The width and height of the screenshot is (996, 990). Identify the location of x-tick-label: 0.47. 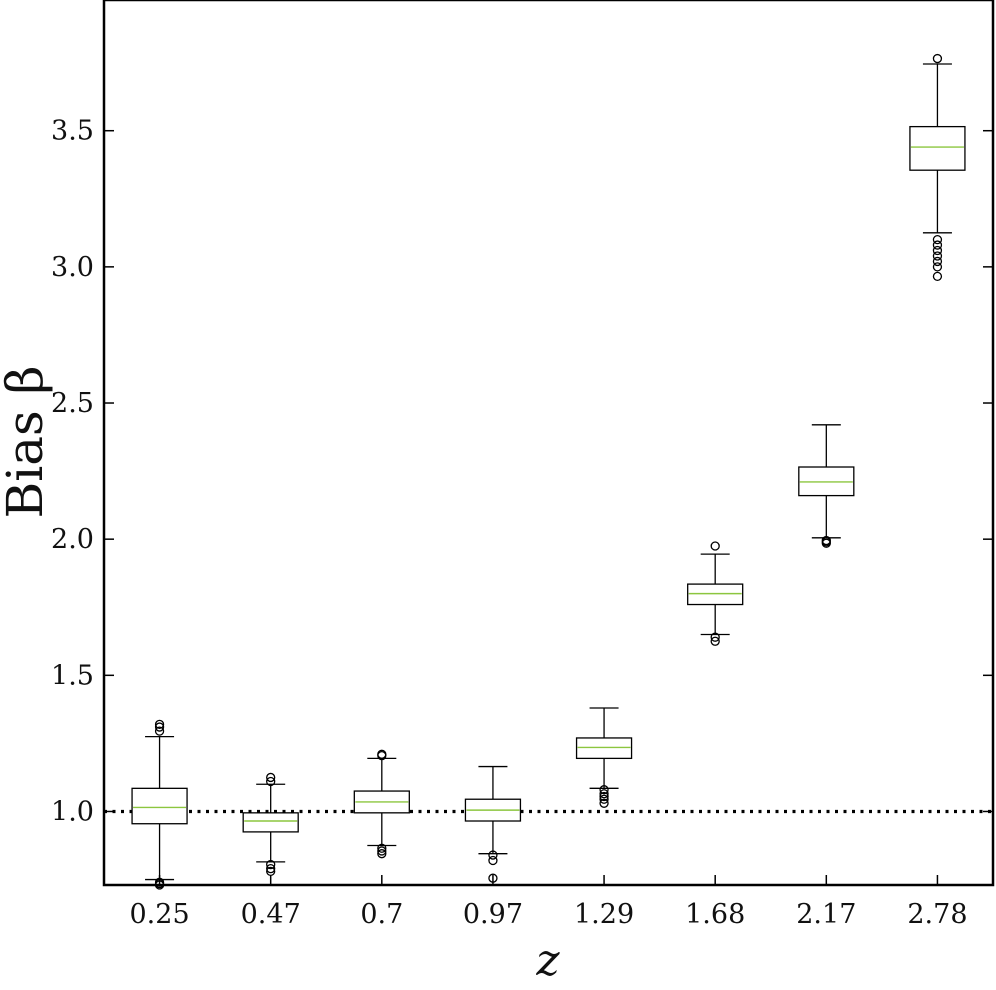
(271, 914).